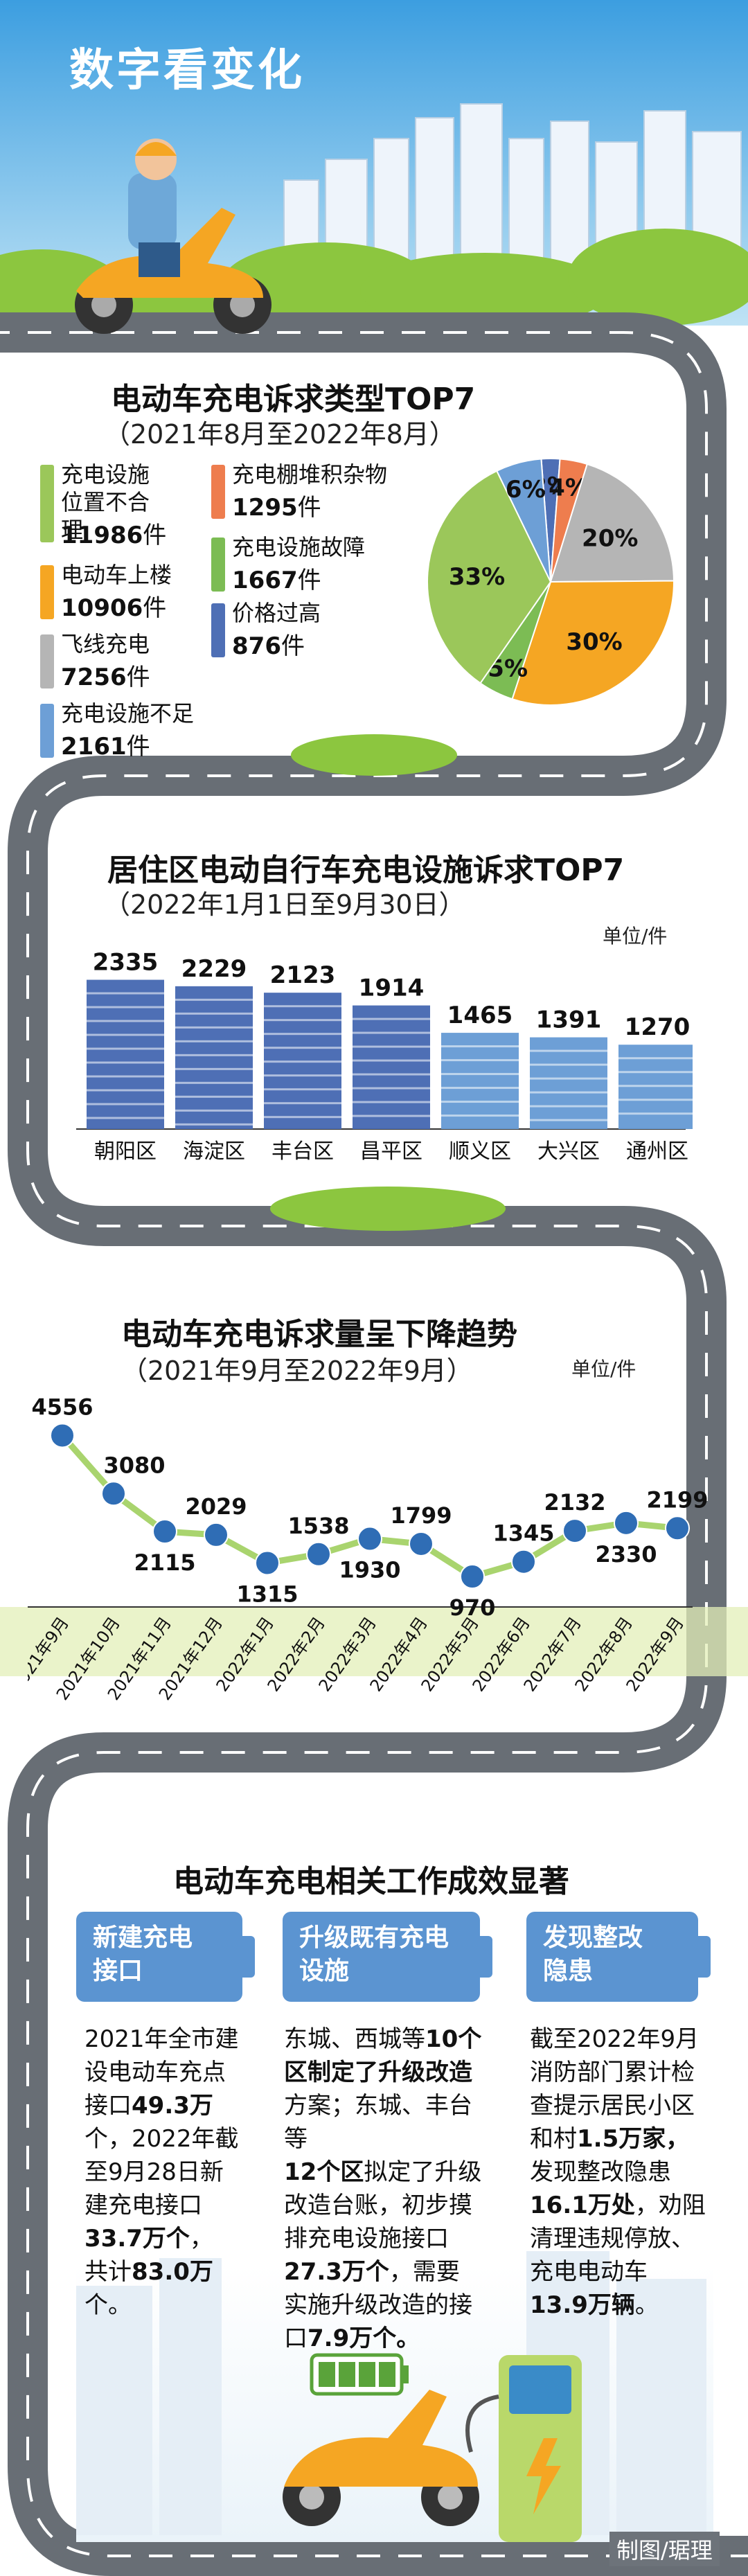  I want to click on card-text-line: 16.1万处，劝阻, so click(618, 2205).